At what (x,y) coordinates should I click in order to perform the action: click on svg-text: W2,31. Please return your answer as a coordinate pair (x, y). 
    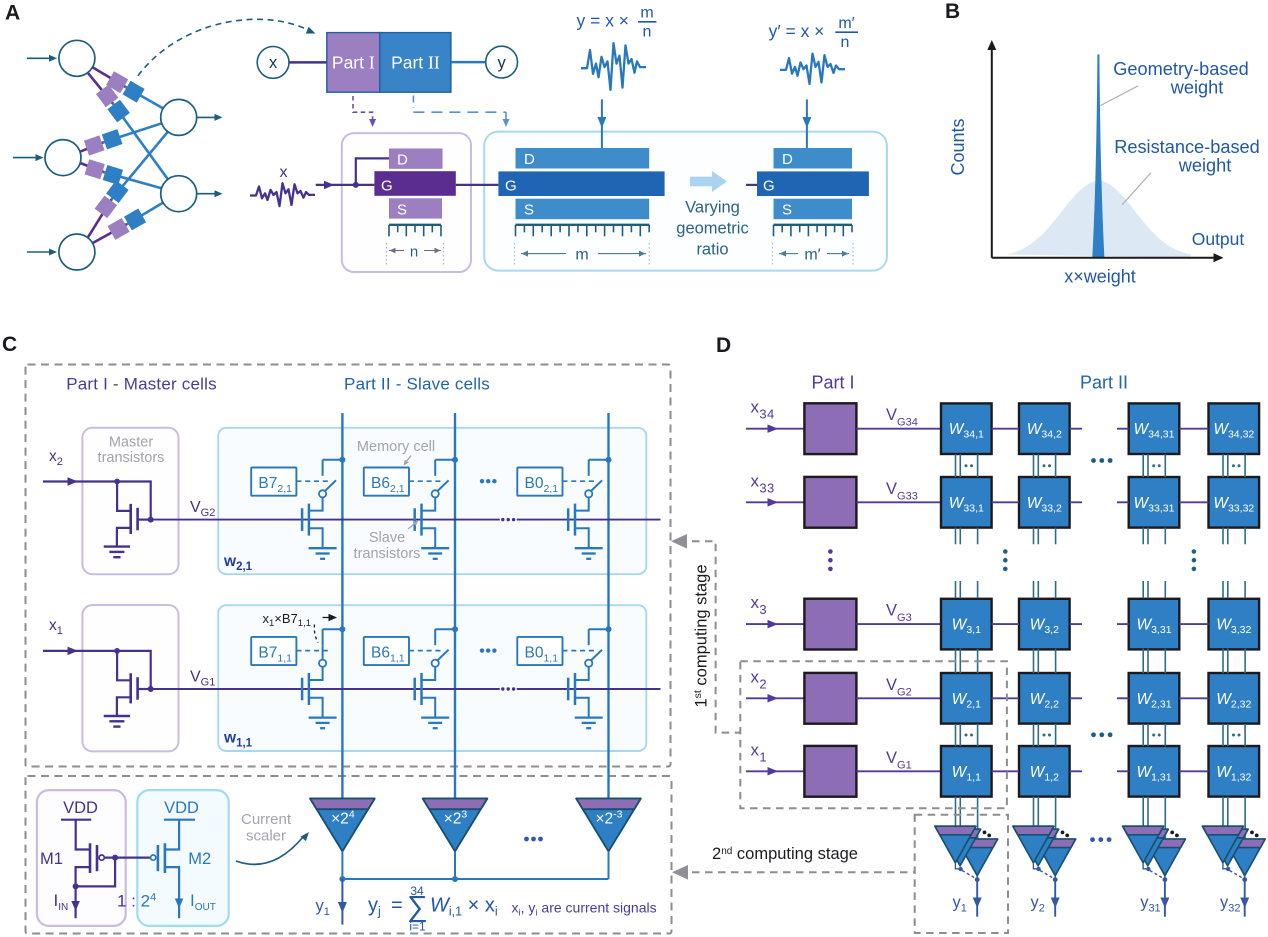
    Looking at the image, I should click on (1153, 701).